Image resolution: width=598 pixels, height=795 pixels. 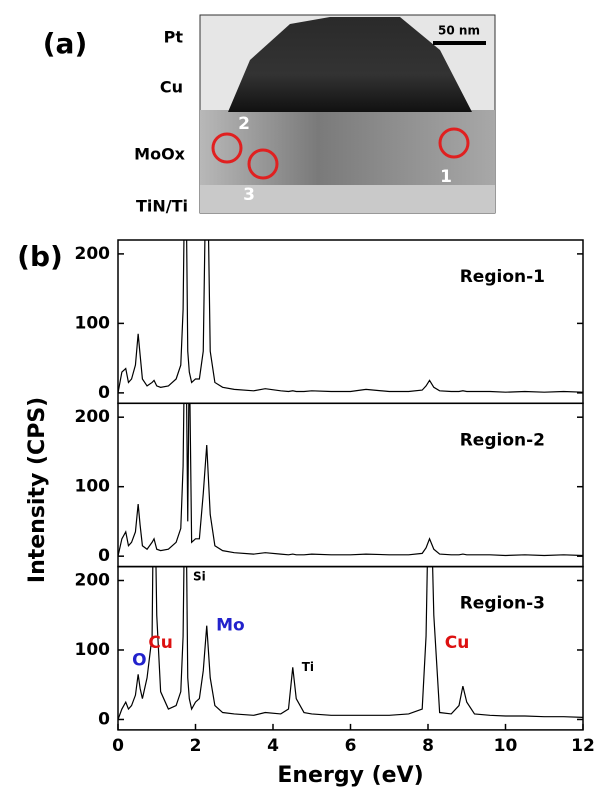 I want to click on region-title: Region-2, so click(x=502, y=440).